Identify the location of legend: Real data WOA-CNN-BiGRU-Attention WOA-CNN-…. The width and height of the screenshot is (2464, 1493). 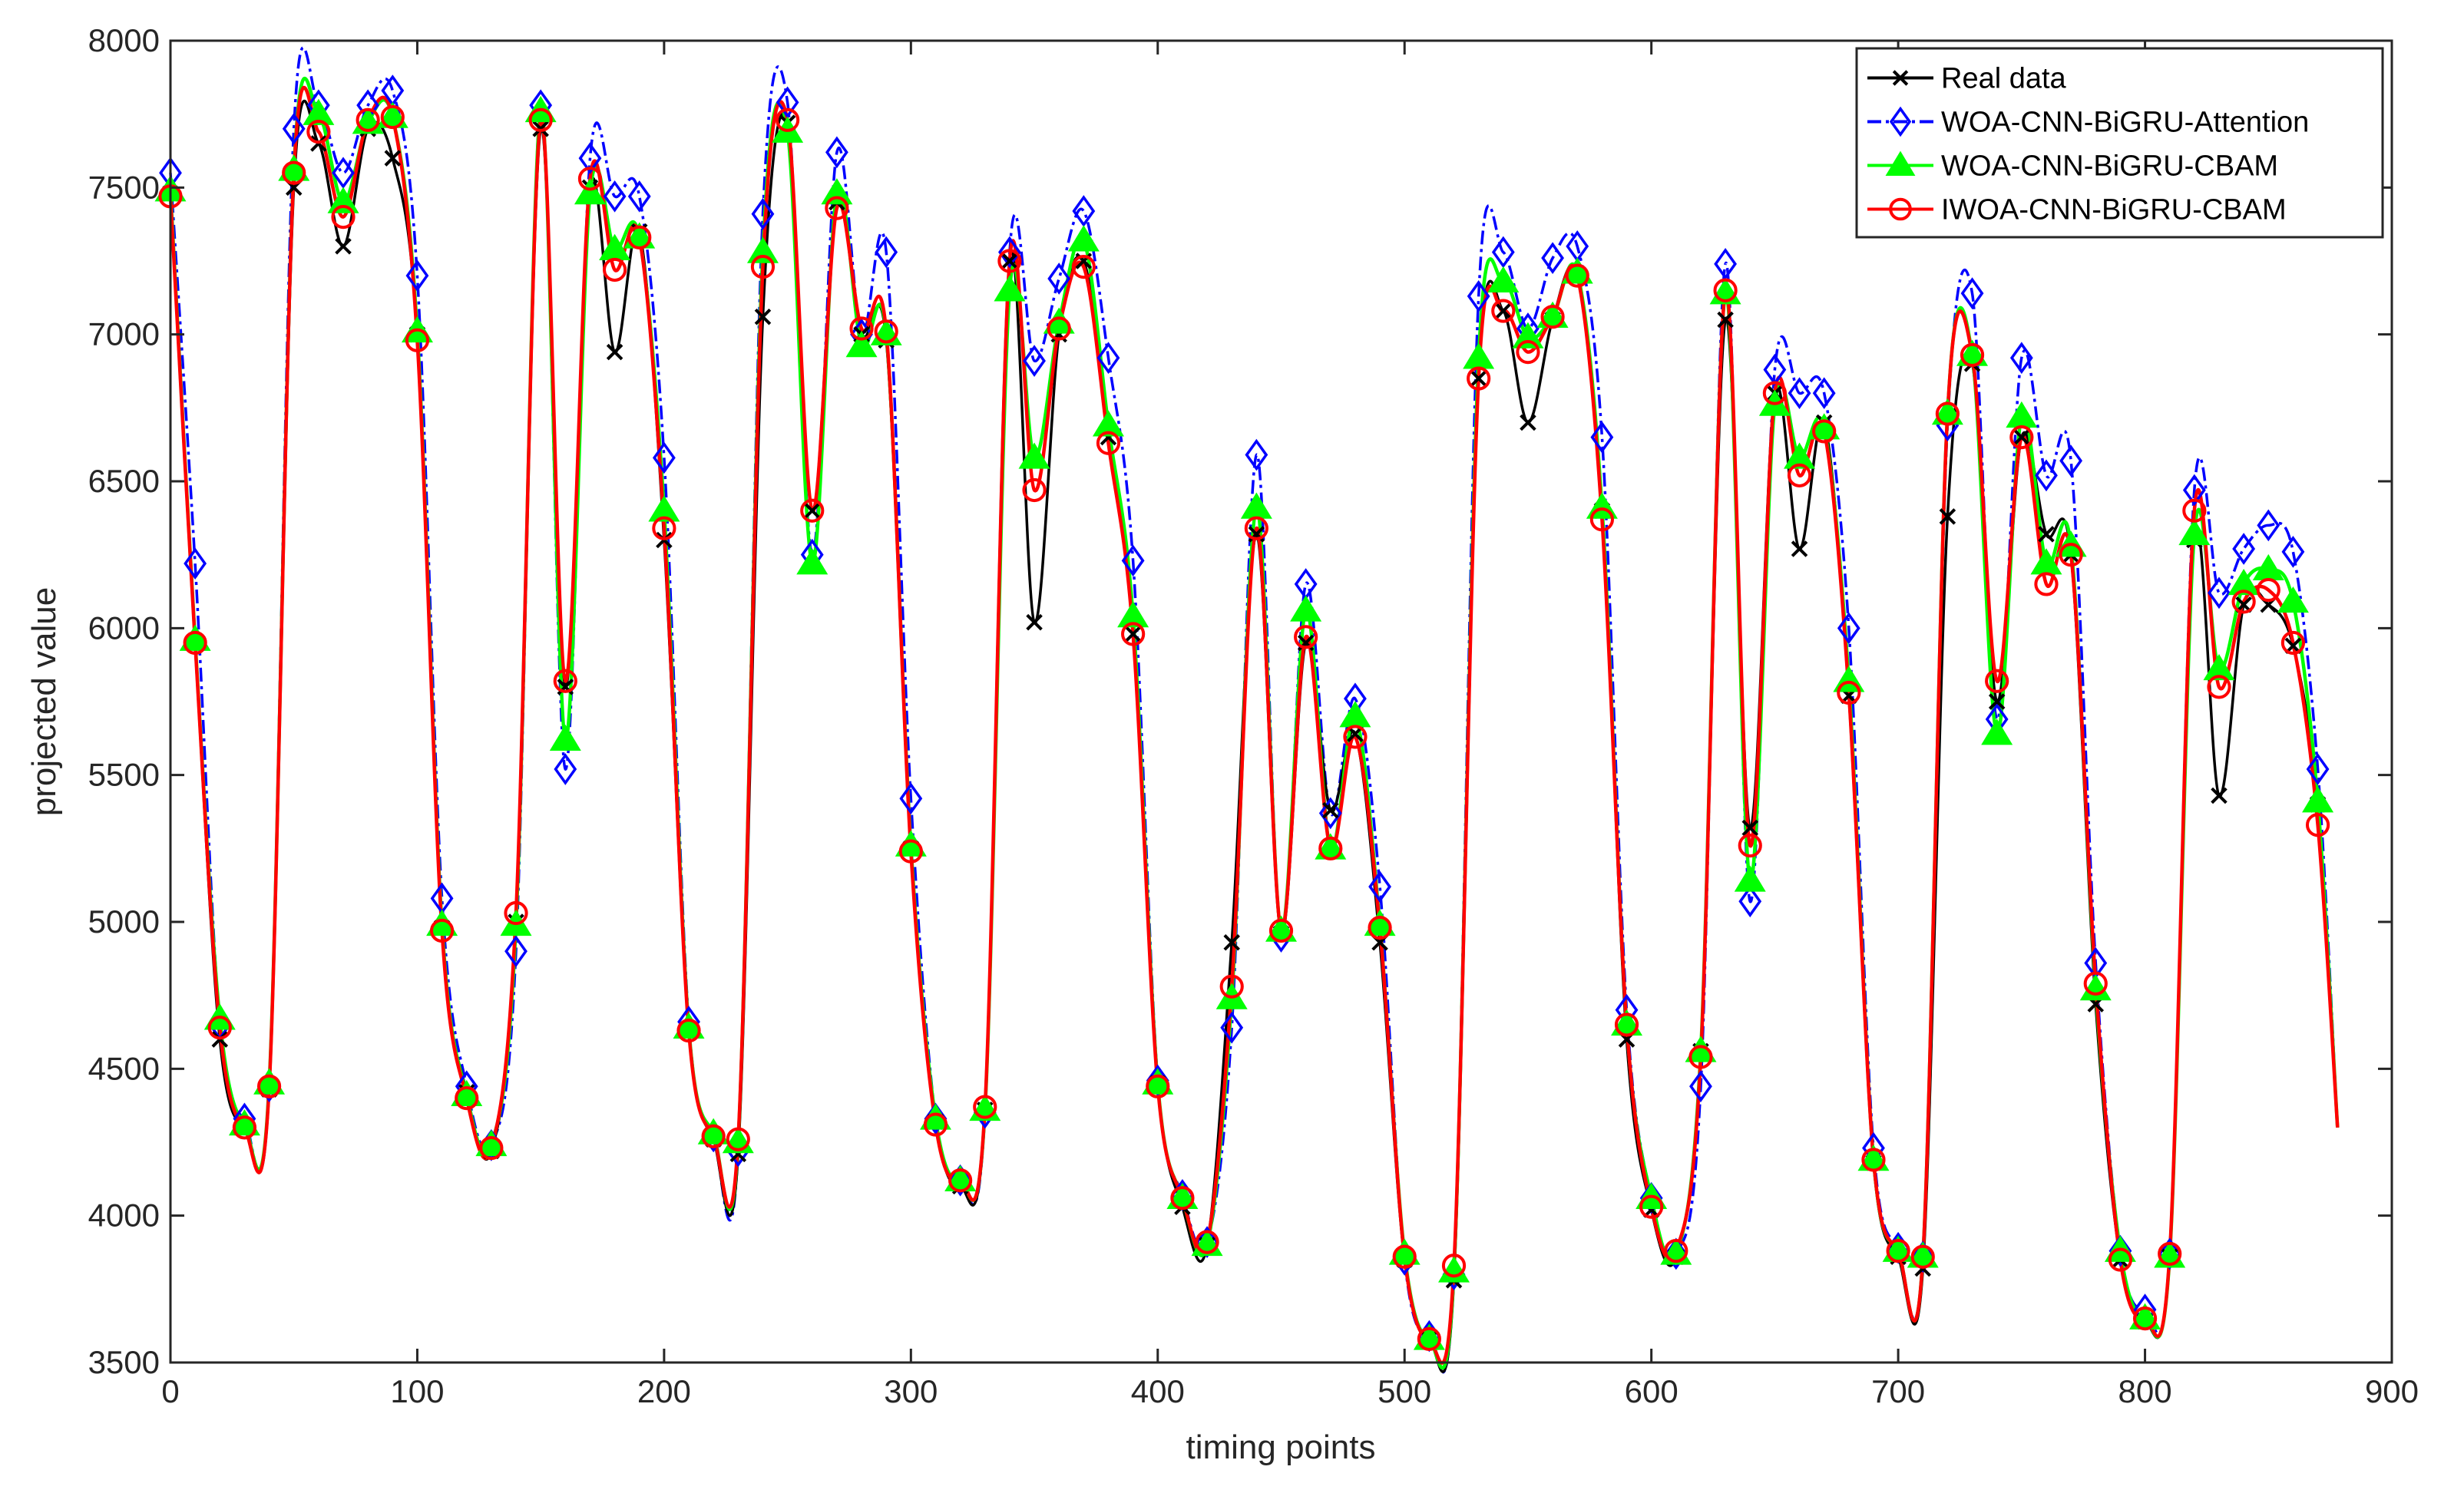
(2119, 143).